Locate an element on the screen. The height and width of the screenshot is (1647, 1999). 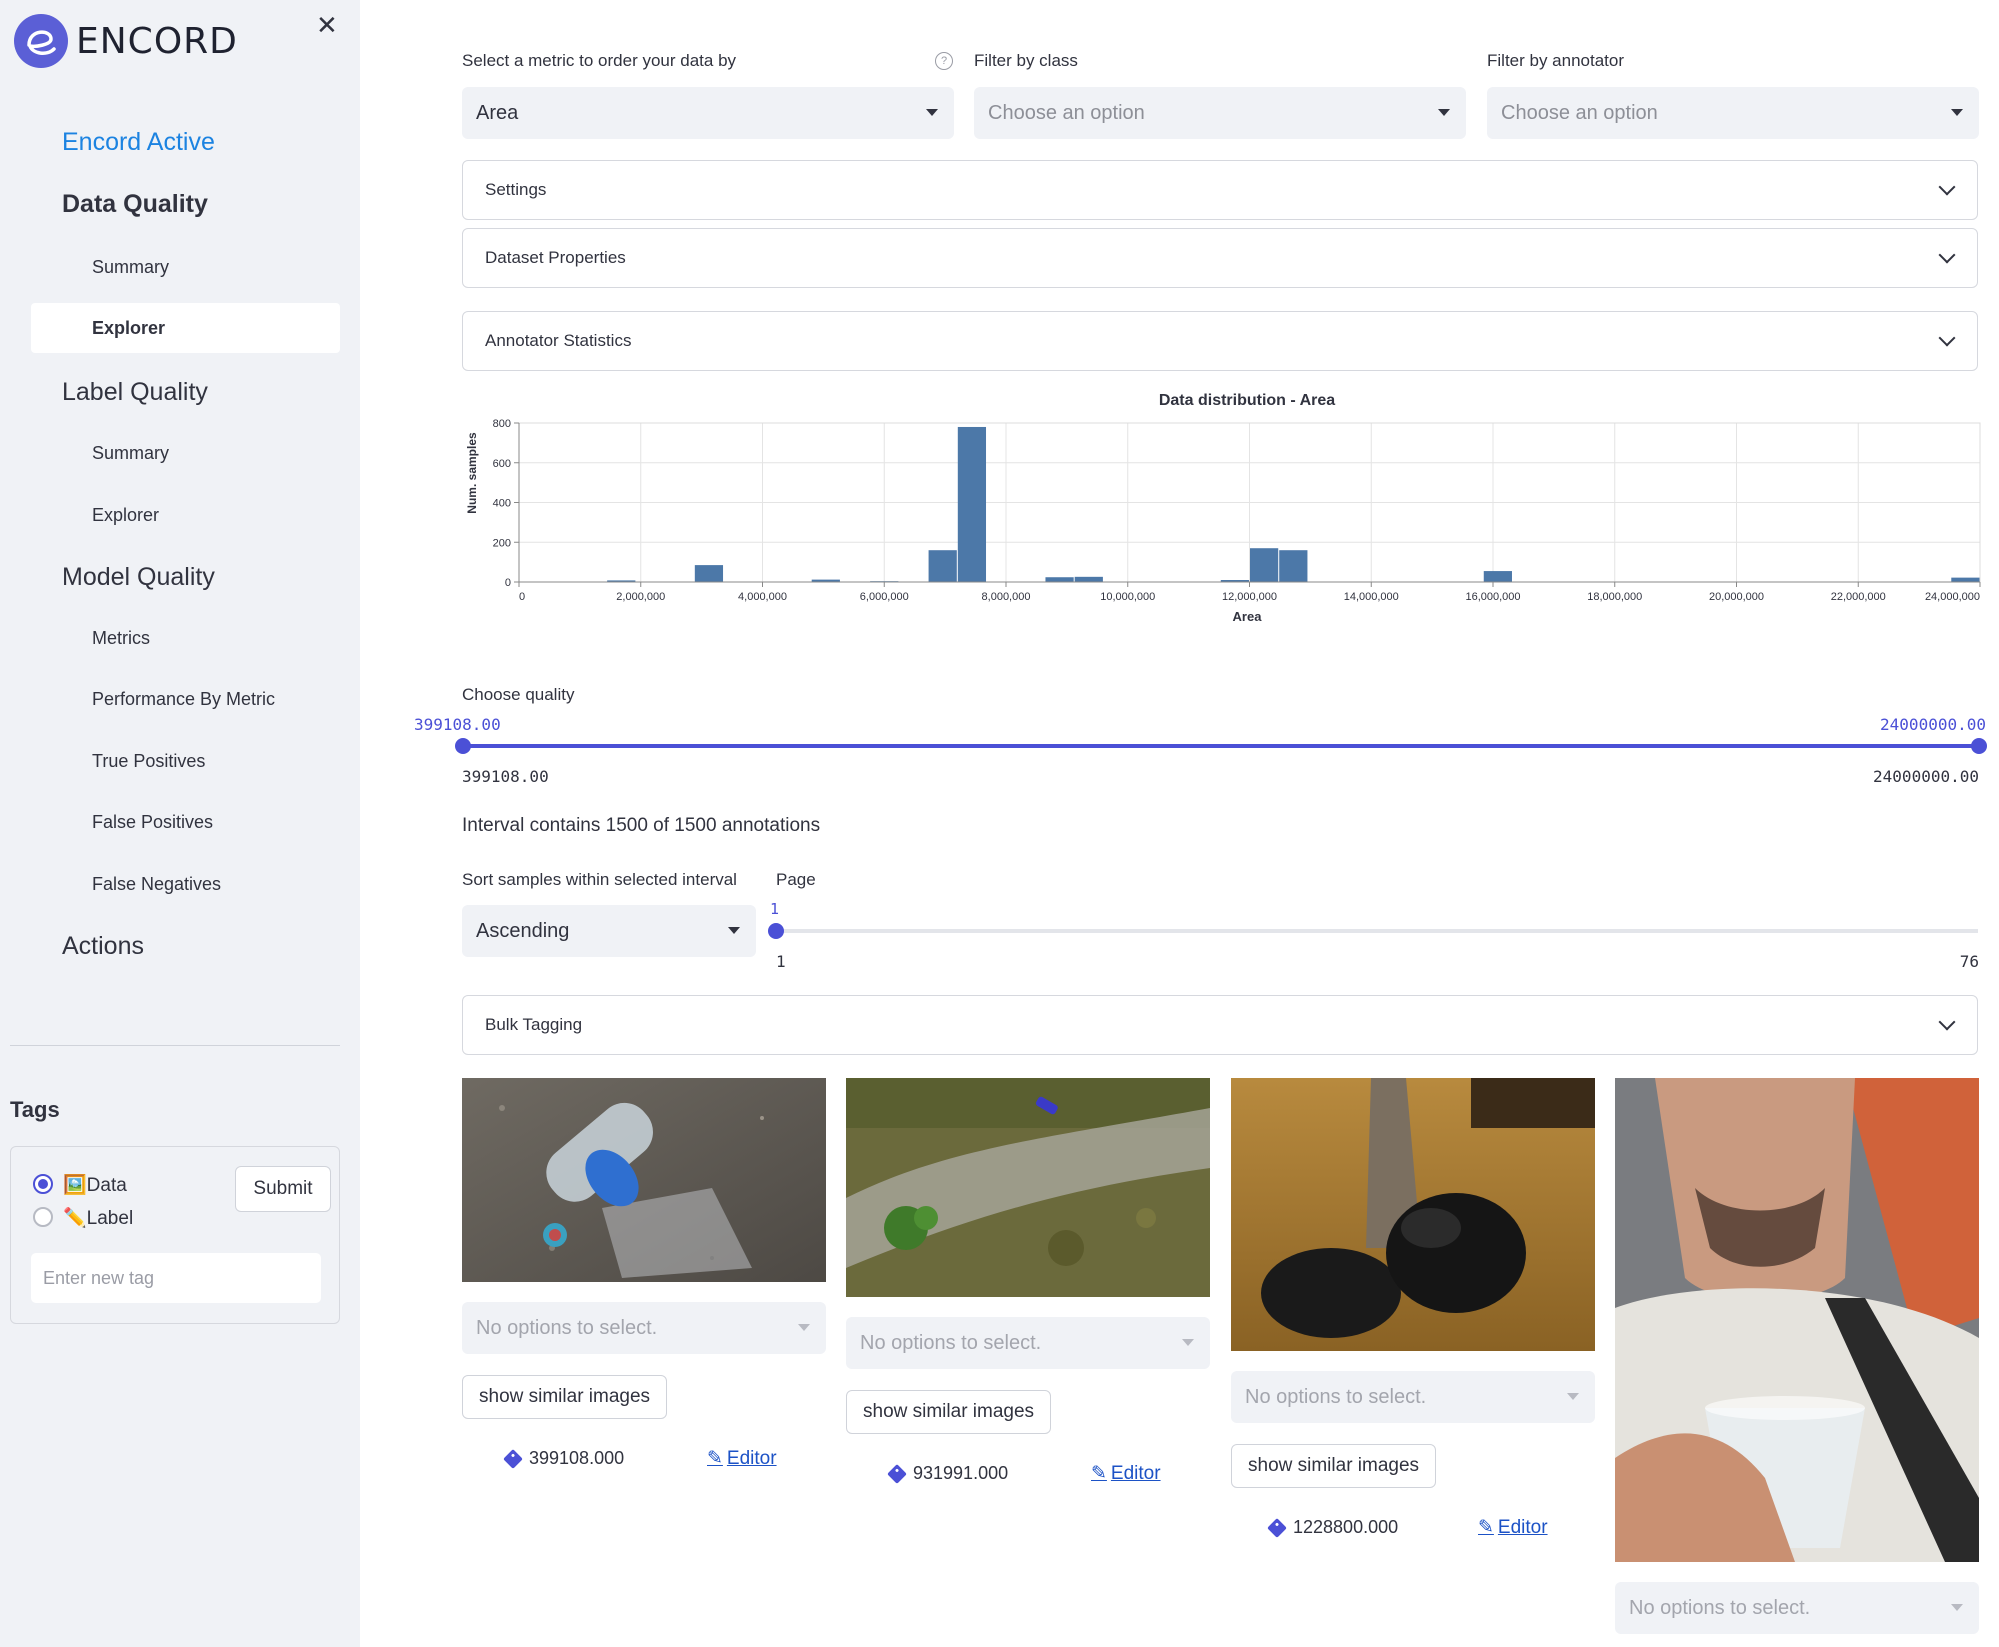
sample-3-tag-placeholder: No options to select. is located at coordinates (1336, 1397).